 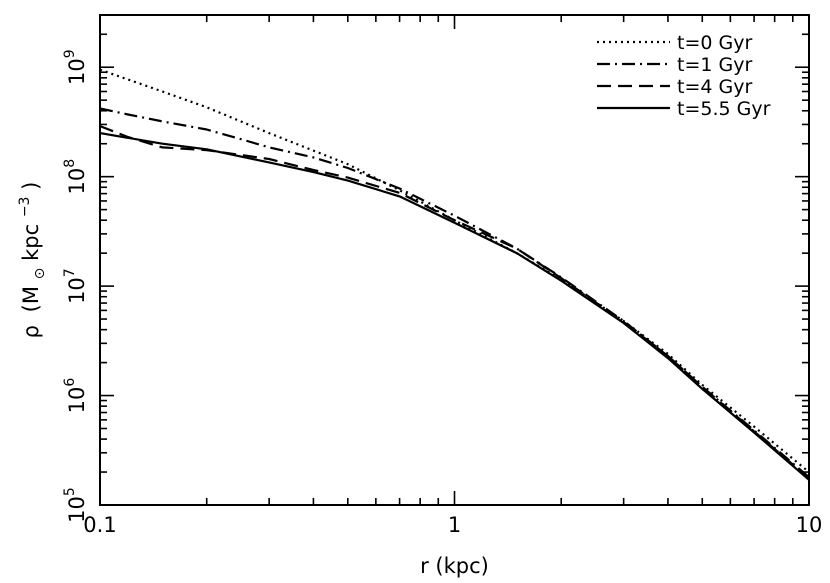 I want to click on legend-label: t=1 Gyr, so click(x=714, y=65).